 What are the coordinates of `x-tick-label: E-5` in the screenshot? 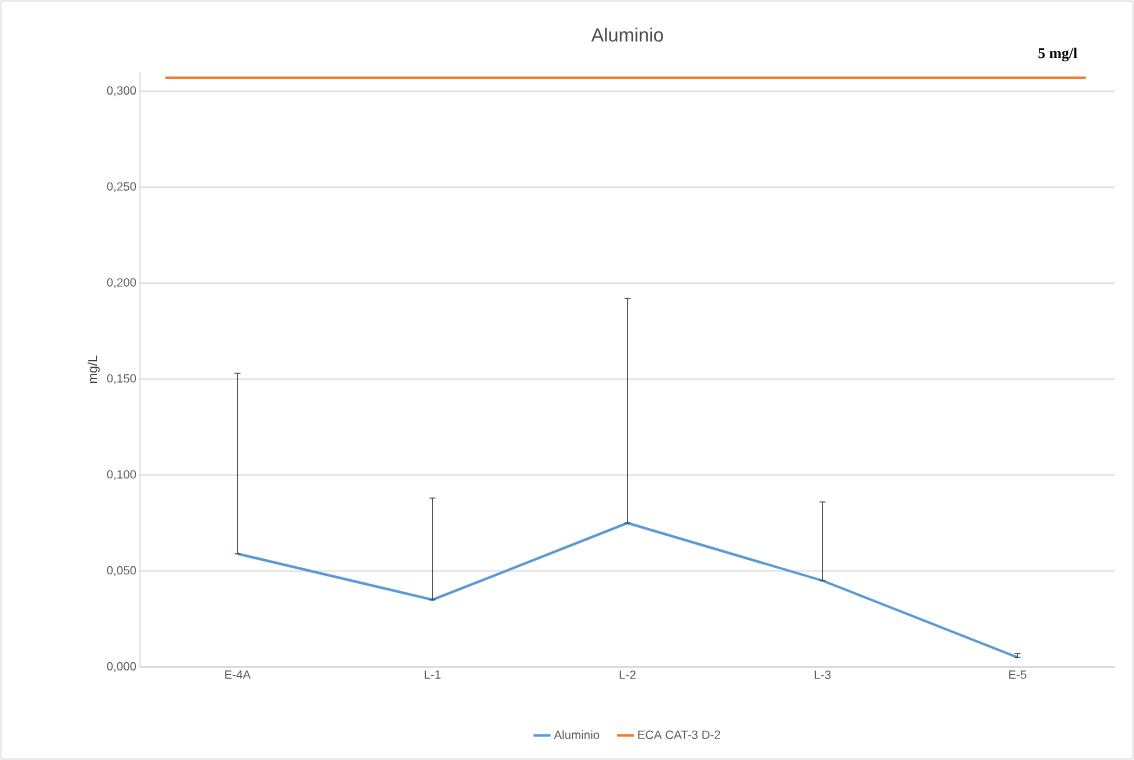 It's located at (1018, 674).